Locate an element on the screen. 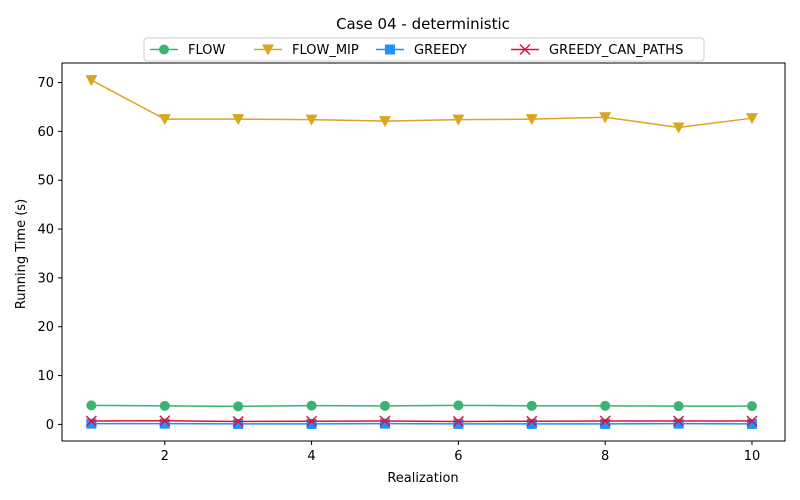 This screenshot has width=800, height=500. legend-label: GREEDY is located at coordinates (440, 50).